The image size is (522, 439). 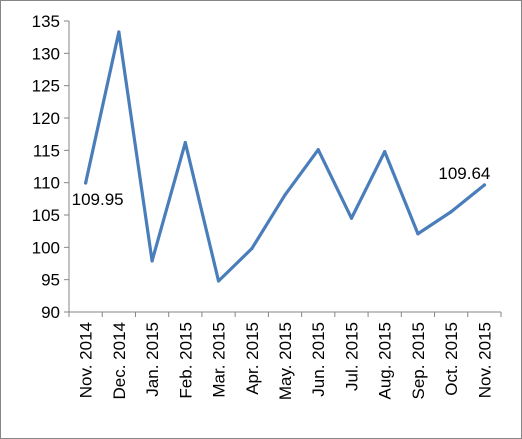 What do you see at coordinates (281, 186) in the screenshot?
I see `data-labels: 109.95 109.64` at bounding box center [281, 186].